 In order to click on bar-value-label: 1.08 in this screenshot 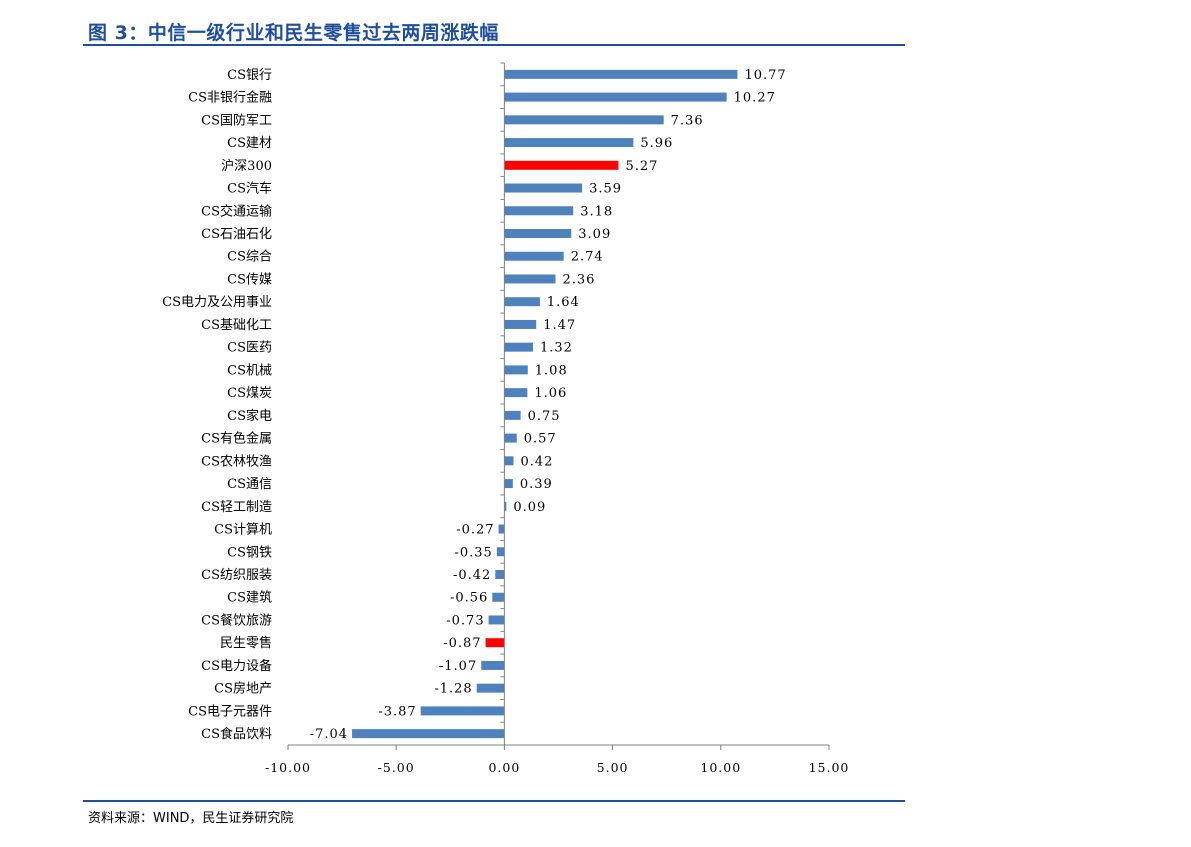, I will do `click(551, 370)`.